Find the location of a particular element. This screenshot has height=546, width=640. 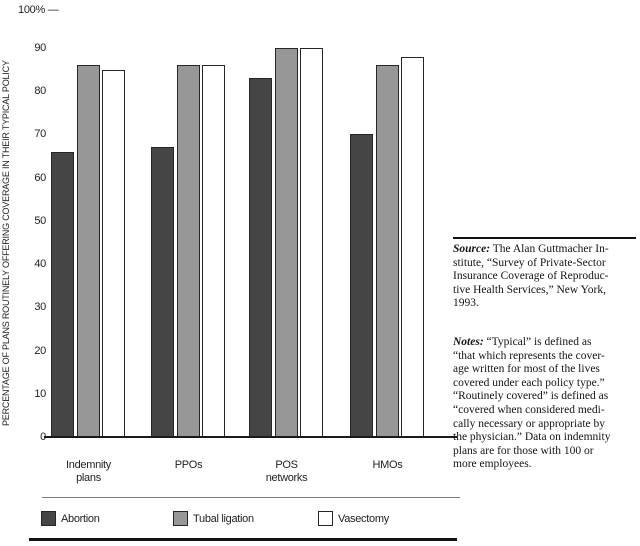

category-label: HMOs is located at coordinates (387, 465).